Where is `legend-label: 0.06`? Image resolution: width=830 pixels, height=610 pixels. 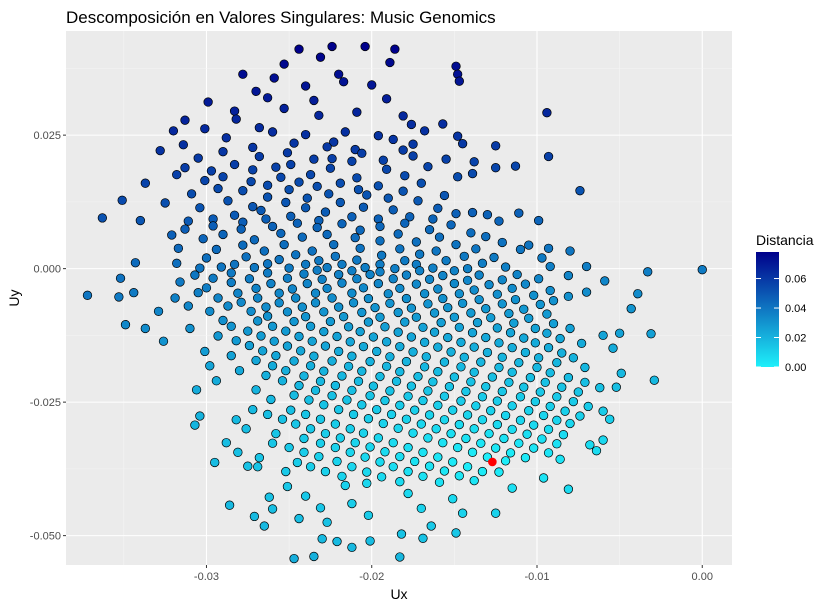
legend-label: 0.06 is located at coordinates (795, 280).